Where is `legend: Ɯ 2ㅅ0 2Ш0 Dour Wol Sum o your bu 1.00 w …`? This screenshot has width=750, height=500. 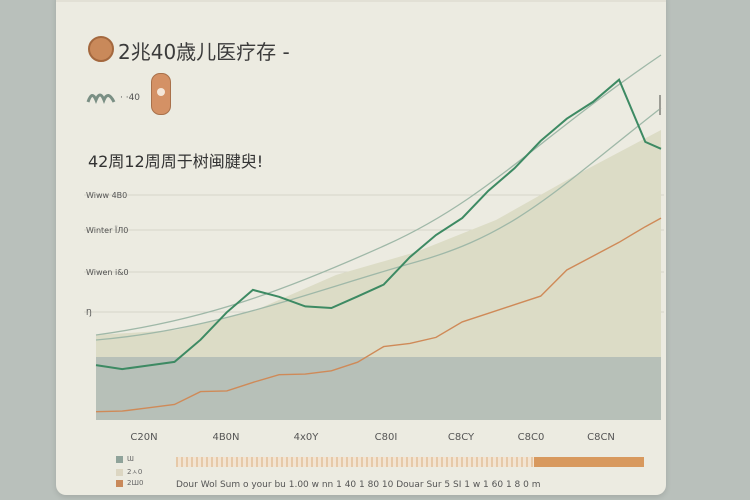 legend: Ɯ 2ㅅ0 2Ш0 Dour Wol Sum o your bu 1.00 w … is located at coordinates (386, 475).